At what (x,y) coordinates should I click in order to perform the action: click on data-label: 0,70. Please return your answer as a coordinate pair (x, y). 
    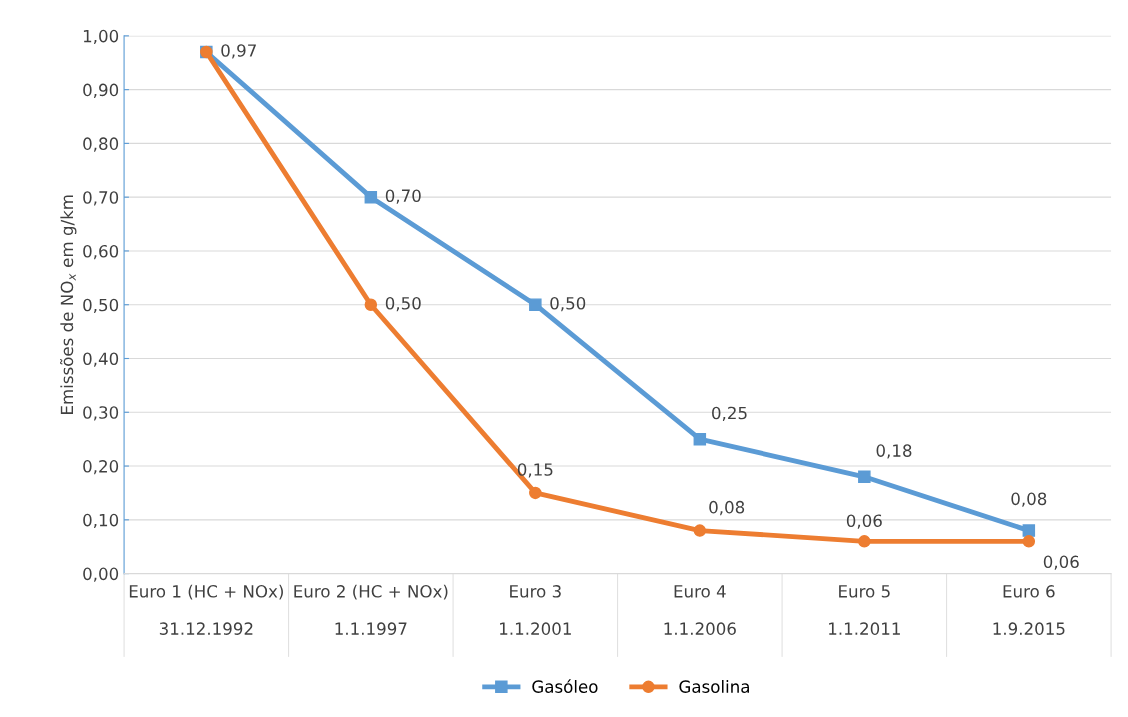
    Looking at the image, I should click on (403, 196).